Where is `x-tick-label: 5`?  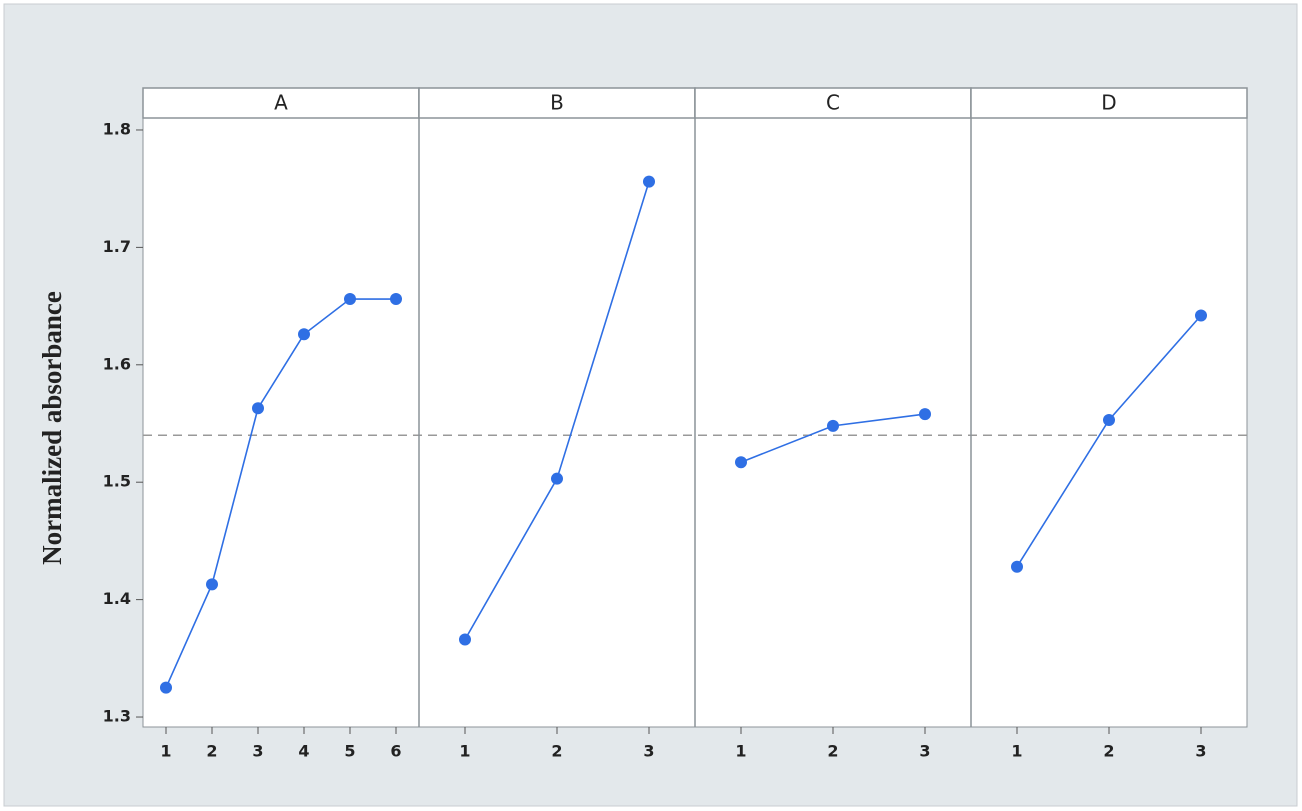 x-tick-label: 5 is located at coordinates (349, 751).